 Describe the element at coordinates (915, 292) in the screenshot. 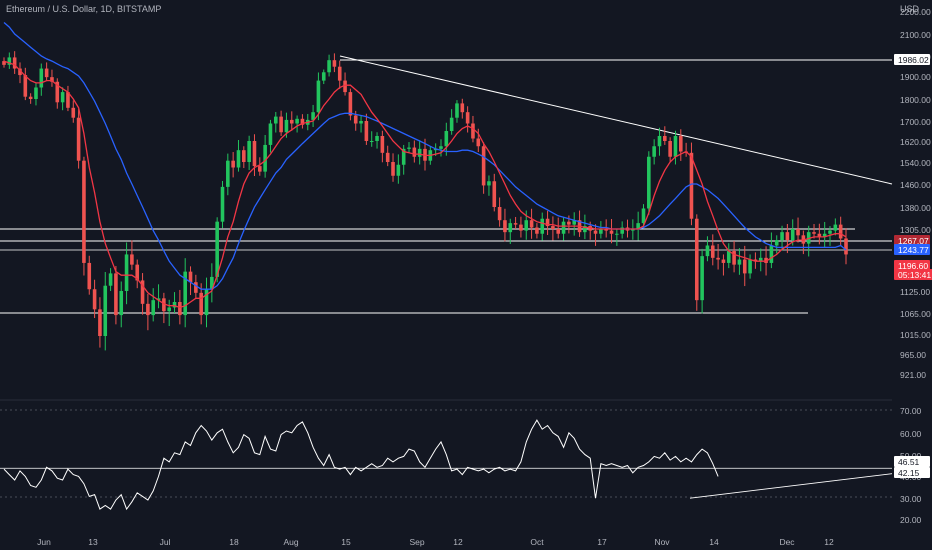

I see `price-tick-label: 1125.00` at that location.